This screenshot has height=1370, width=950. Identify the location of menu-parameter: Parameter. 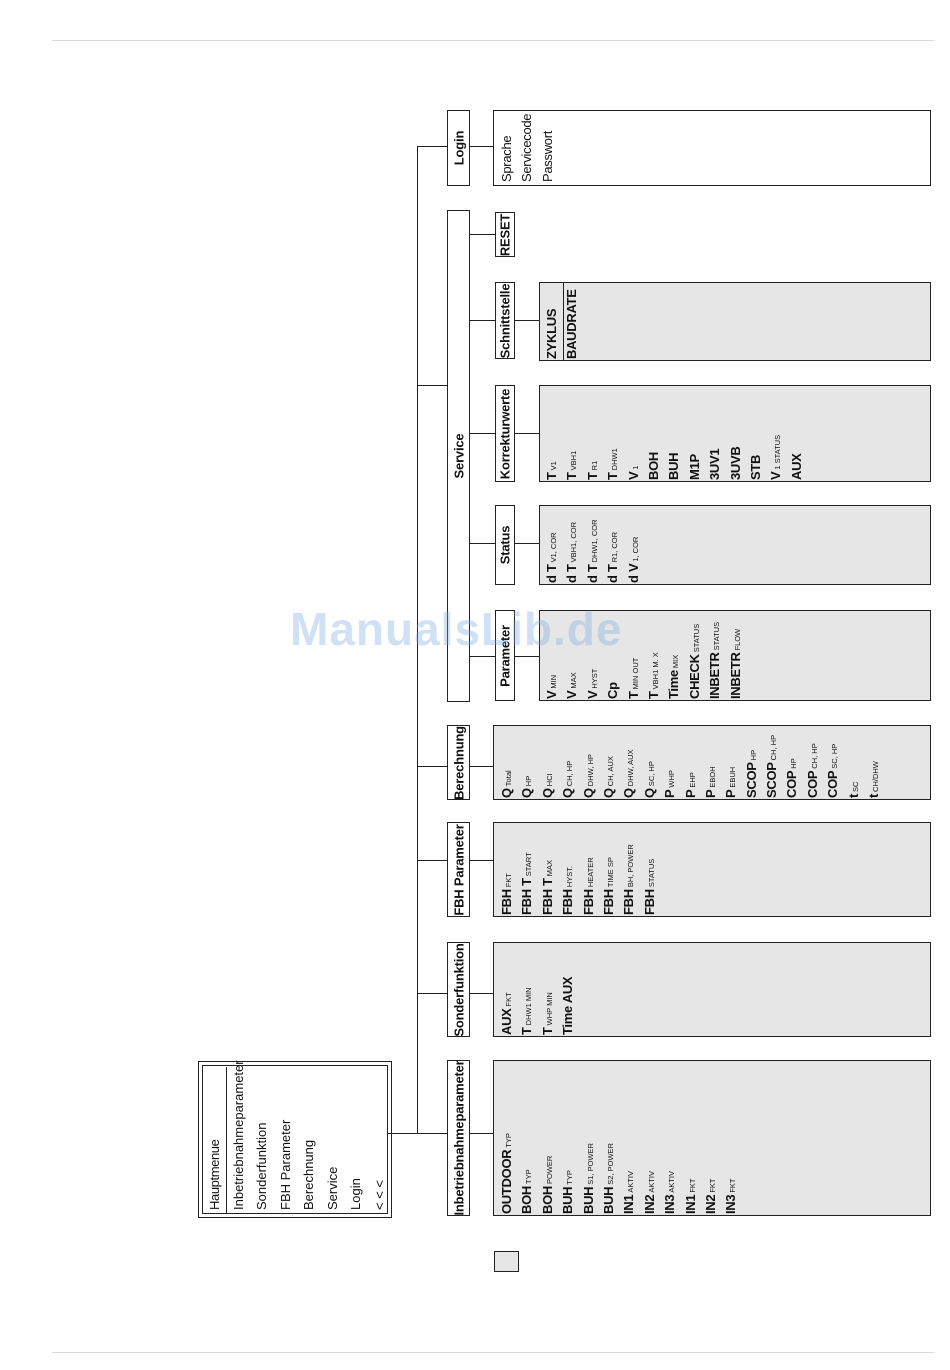
(505, 655).